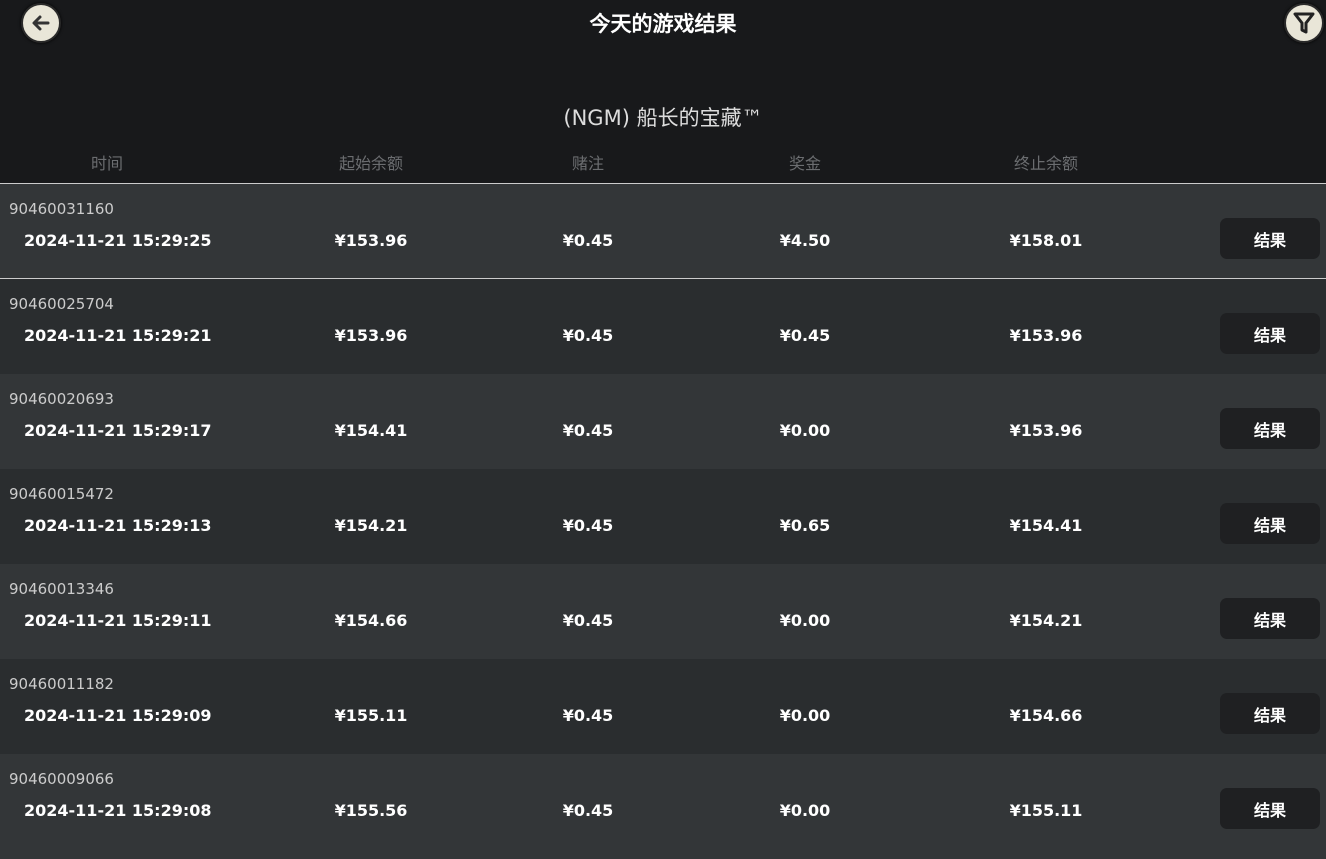 This screenshot has height=859, width=1326. Describe the element at coordinates (663, 161) in the screenshot. I see `table-header: 时间 起始余额 赌注 奖金 终止余额` at that location.